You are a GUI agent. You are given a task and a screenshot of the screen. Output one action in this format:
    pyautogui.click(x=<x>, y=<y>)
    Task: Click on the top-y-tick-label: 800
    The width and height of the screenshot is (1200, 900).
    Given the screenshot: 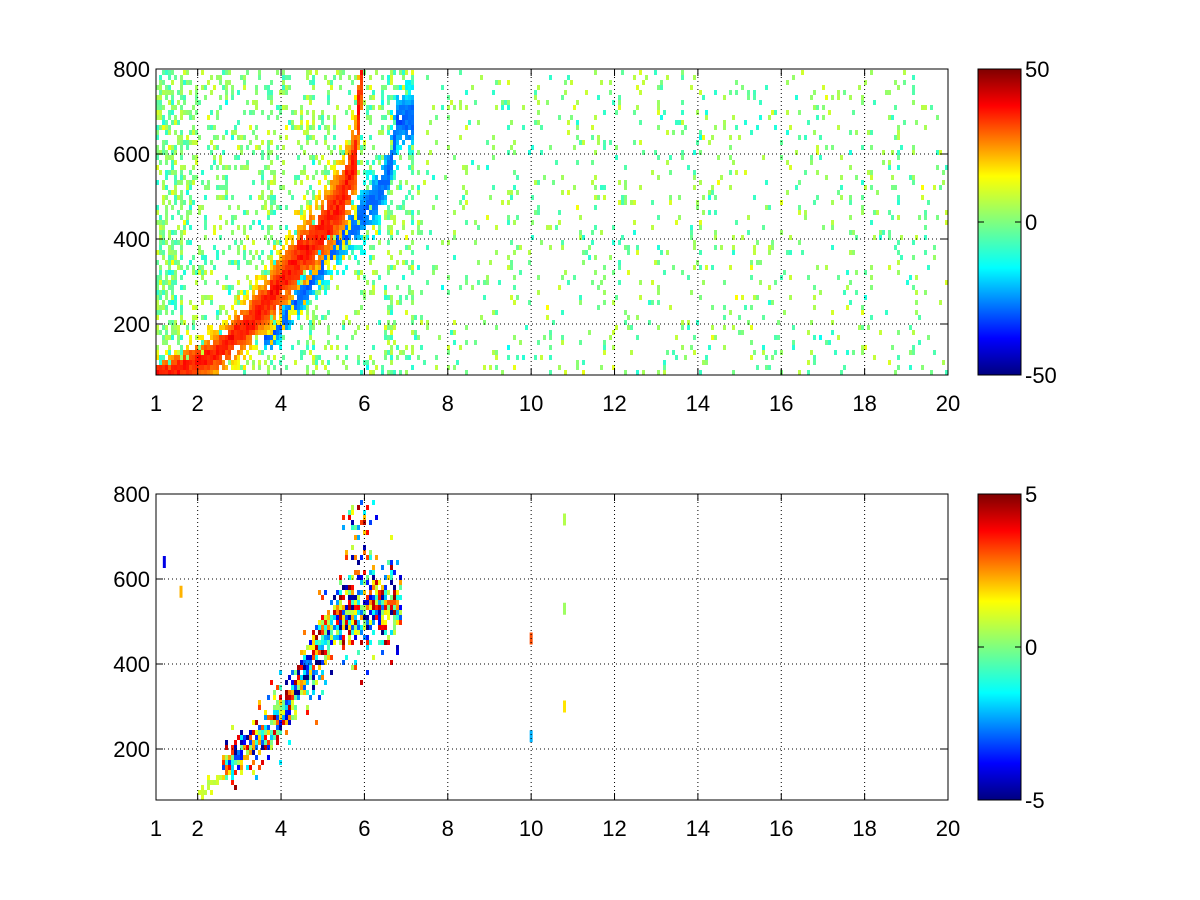 What is the action you would take?
    pyautogui.click(x=131, y=69)
    